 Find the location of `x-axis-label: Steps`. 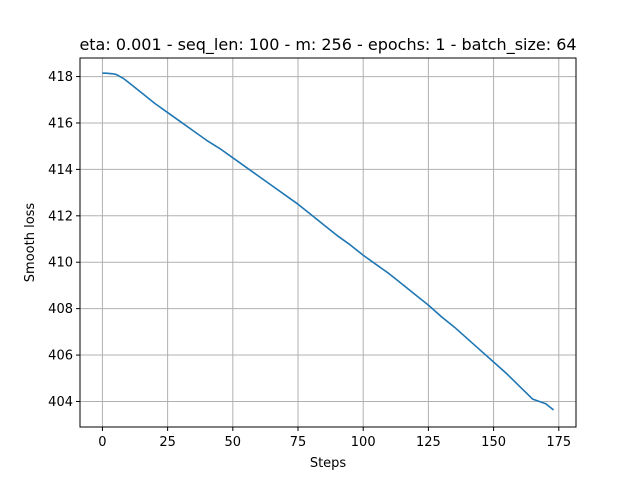

x-axis-label: Steps is located at coordinates (328, 463).